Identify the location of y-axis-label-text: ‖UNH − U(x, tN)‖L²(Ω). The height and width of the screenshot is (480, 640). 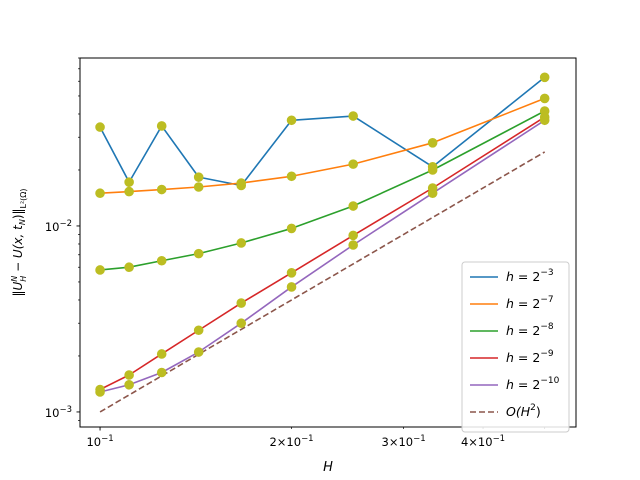
(19, 242).